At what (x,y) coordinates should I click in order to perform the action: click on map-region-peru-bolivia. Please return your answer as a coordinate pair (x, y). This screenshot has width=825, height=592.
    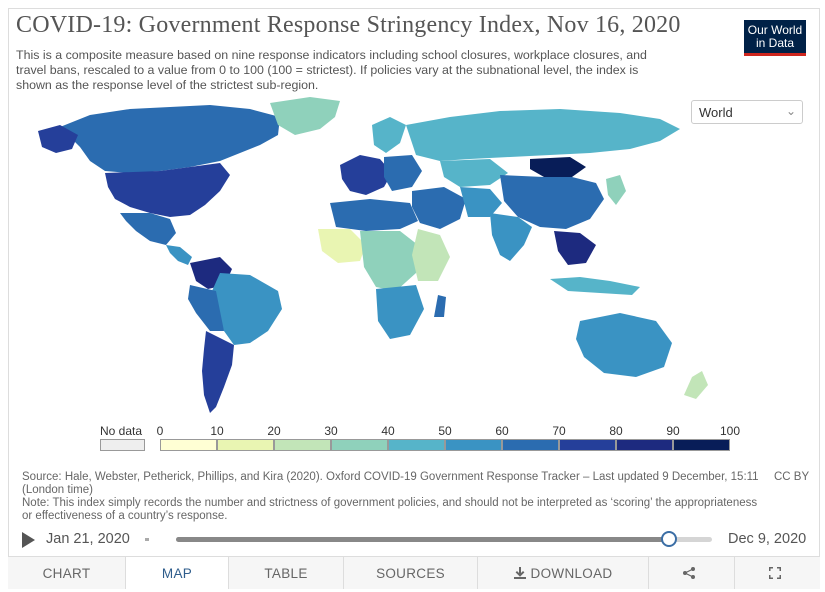
    Looking at the image, I should click on (206, 308).